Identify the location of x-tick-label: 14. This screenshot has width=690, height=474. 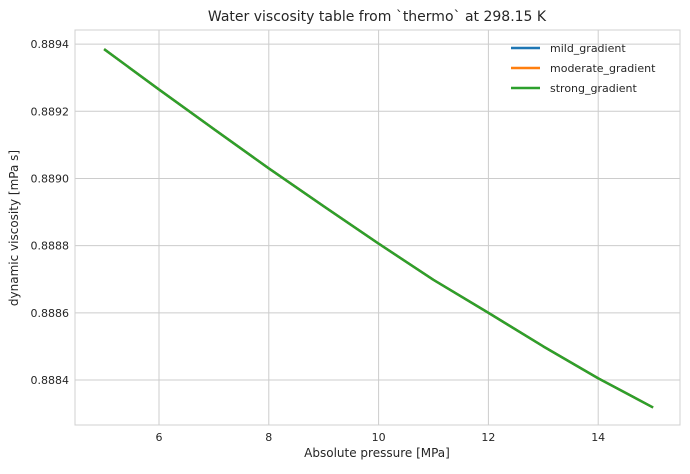
(598, 437).